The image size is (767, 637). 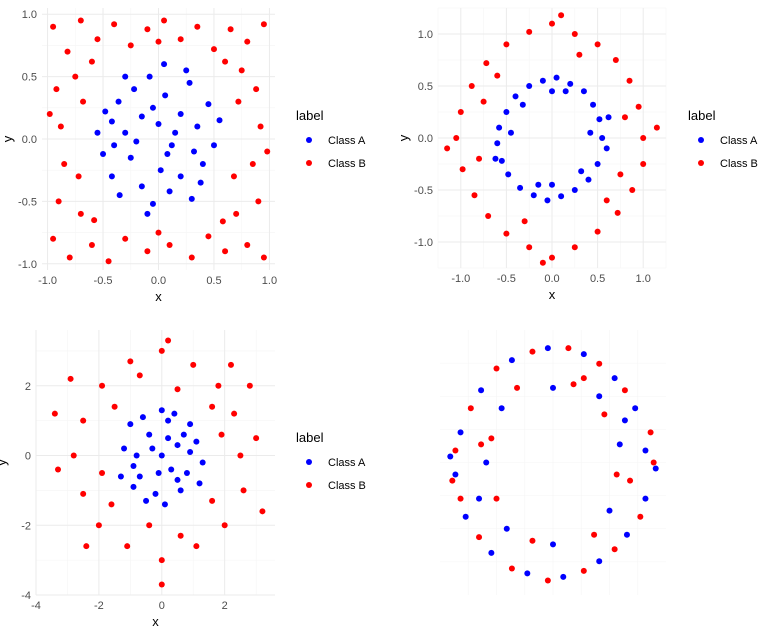 What do you see at coordinates (158, 296) in the screenshot?
I see `x-axis-title: x` at bounding box center [158, 296].